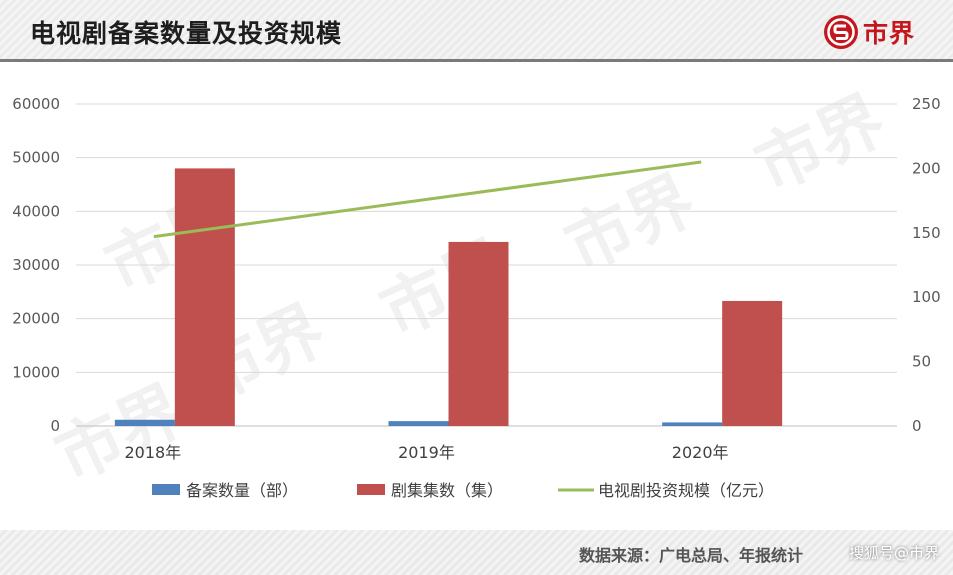  Describe the element at coordinates (152, 452) in the screenshot. I see `x-tick-label: 2018年` at that location.